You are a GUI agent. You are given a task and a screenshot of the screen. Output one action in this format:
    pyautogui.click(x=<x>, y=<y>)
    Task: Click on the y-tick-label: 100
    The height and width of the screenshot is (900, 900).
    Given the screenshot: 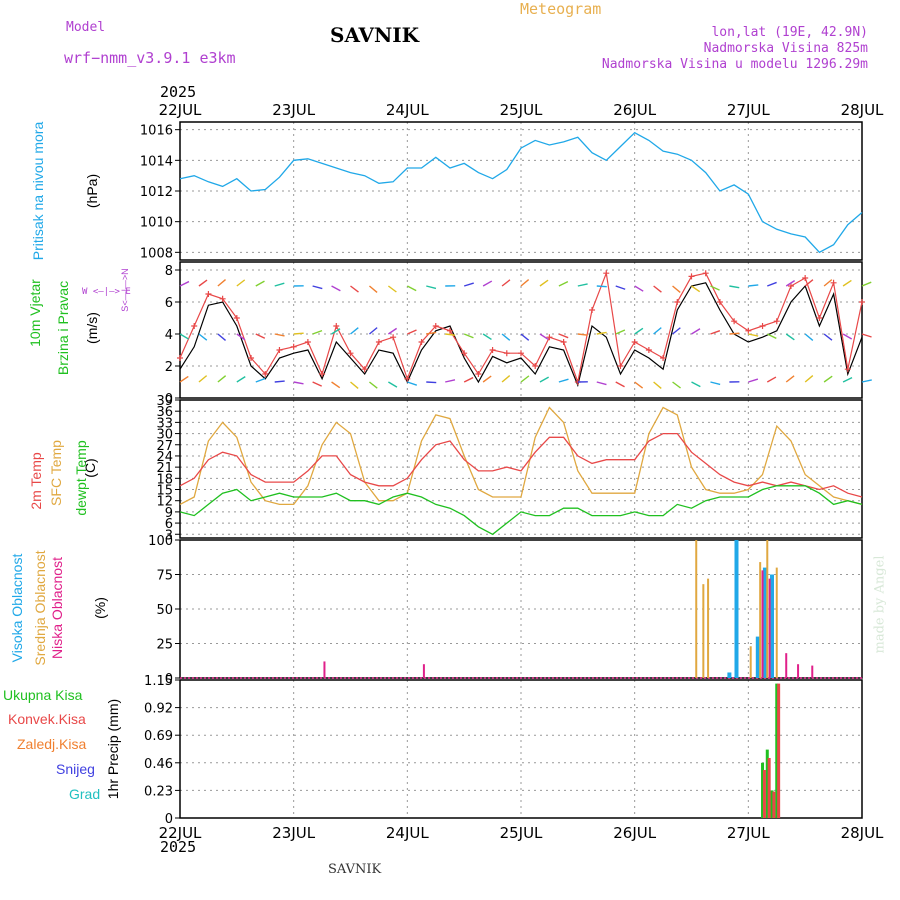 What is the action you would take?
    pyautogui.click(x=160, y=541)
    